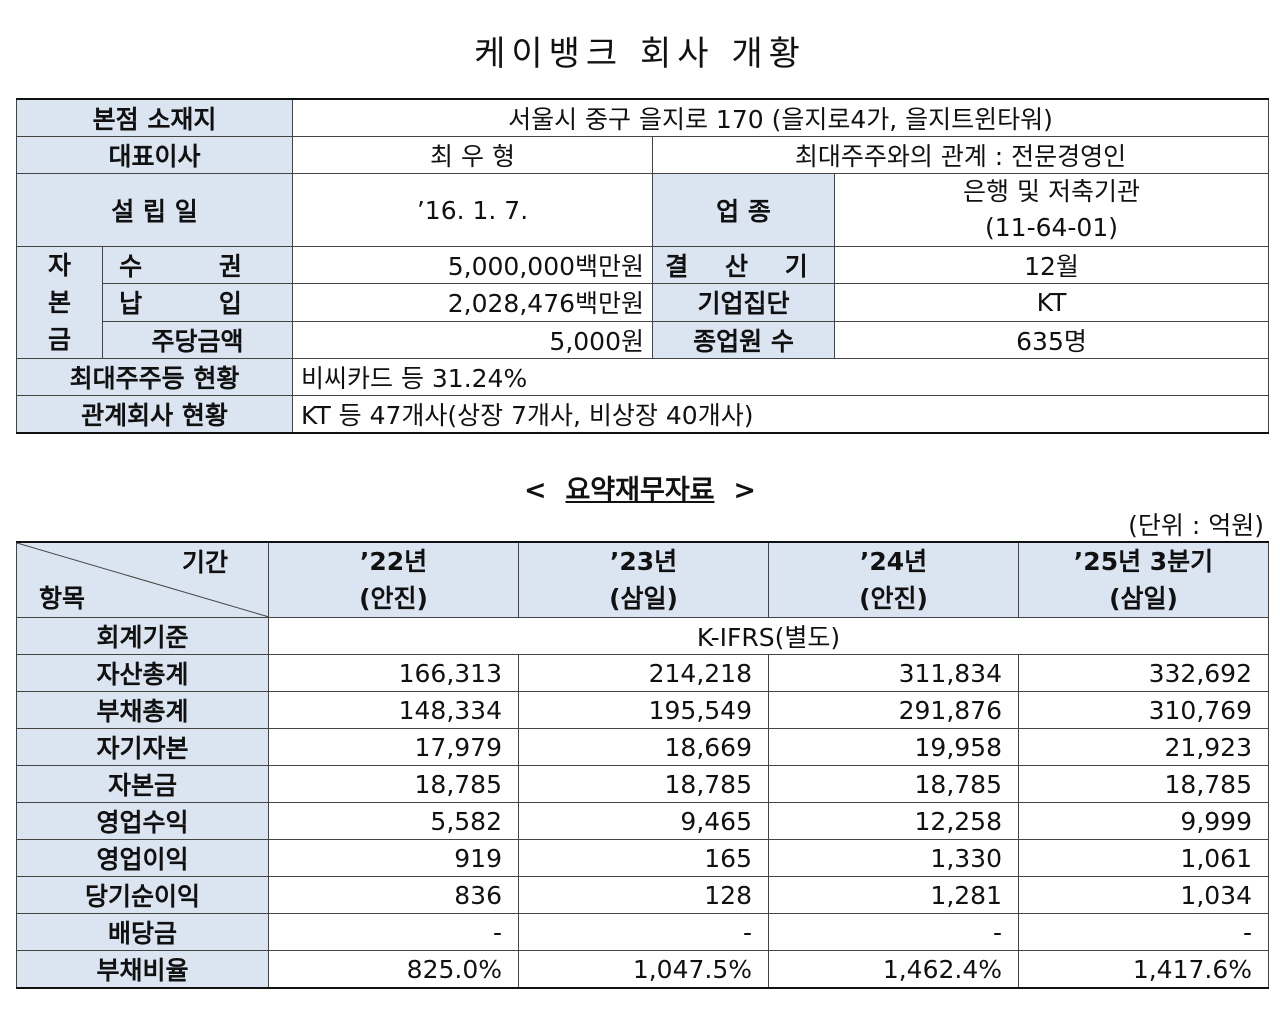 This screenshot has height=1010, width=1280. I want to click on subtitle-right-bracket: >, so click(744, 490).